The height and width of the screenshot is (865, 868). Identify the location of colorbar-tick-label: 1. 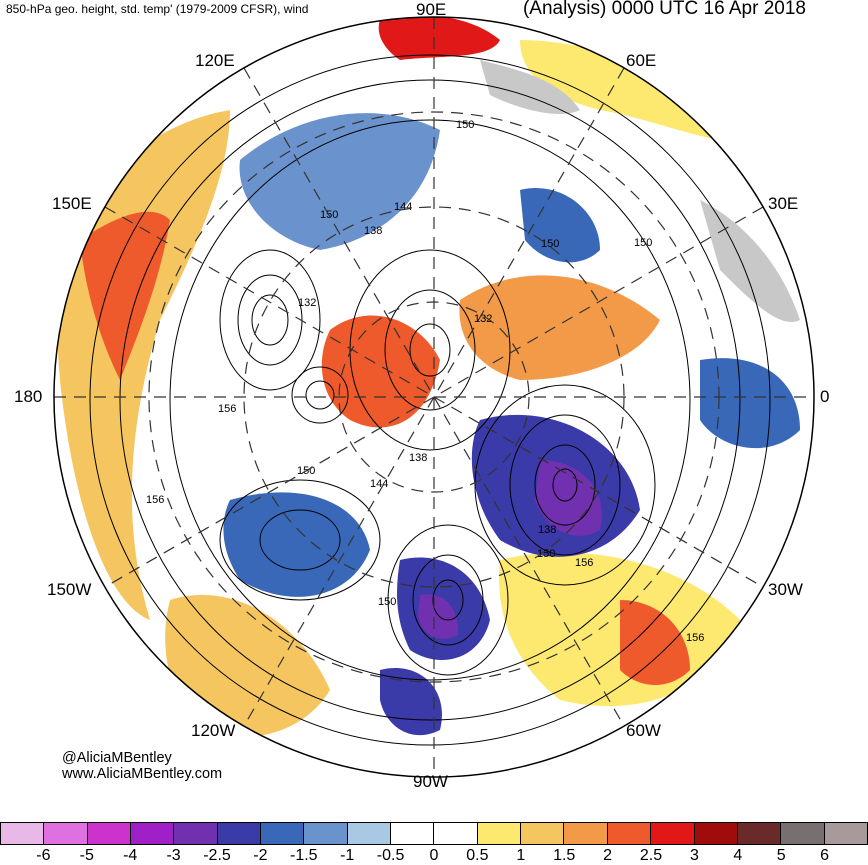
(521, 855).